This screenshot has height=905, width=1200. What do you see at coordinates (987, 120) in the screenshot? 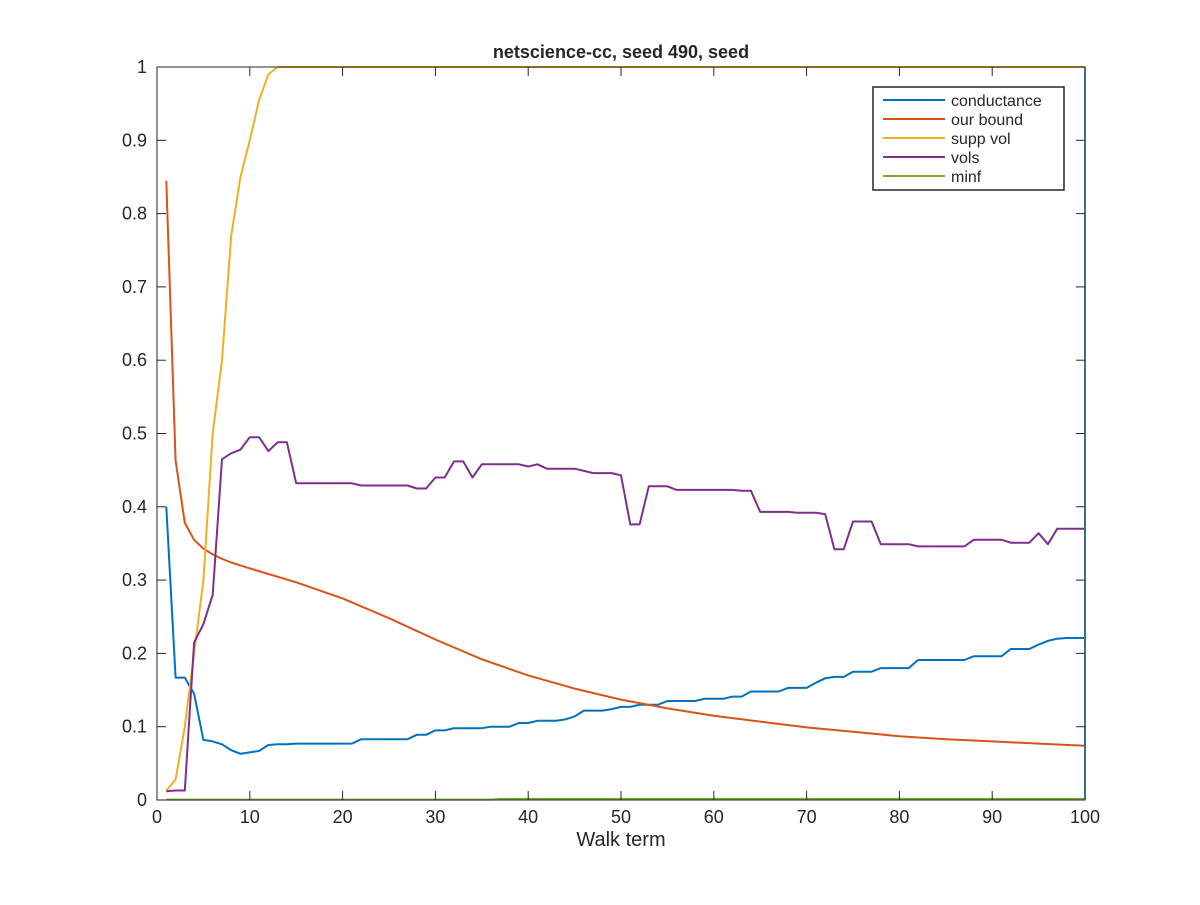
I see `legend-label: our bound` at bounding box center [987, 120].